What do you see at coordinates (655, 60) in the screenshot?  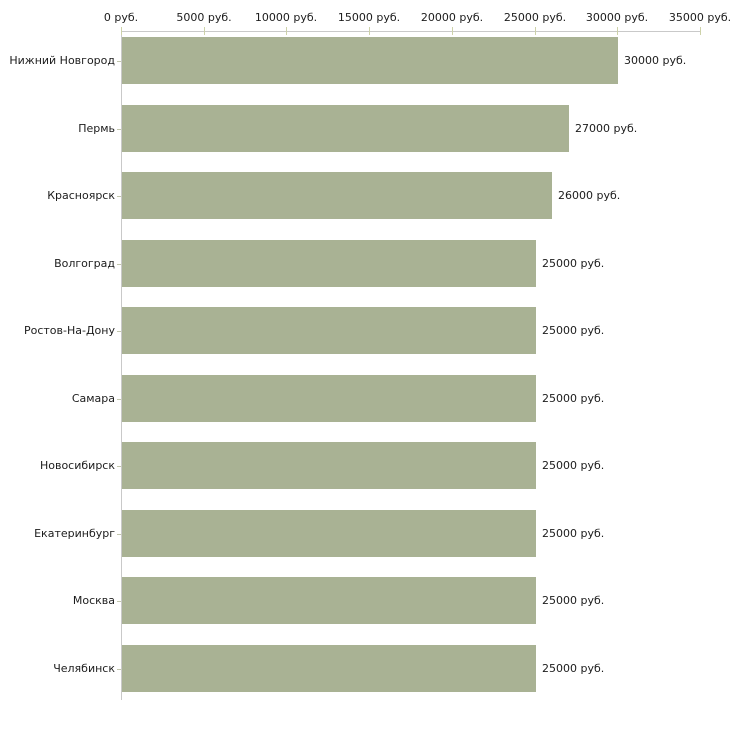 I see `value-label: 30000 руб.` at bounding box center [655, 60].